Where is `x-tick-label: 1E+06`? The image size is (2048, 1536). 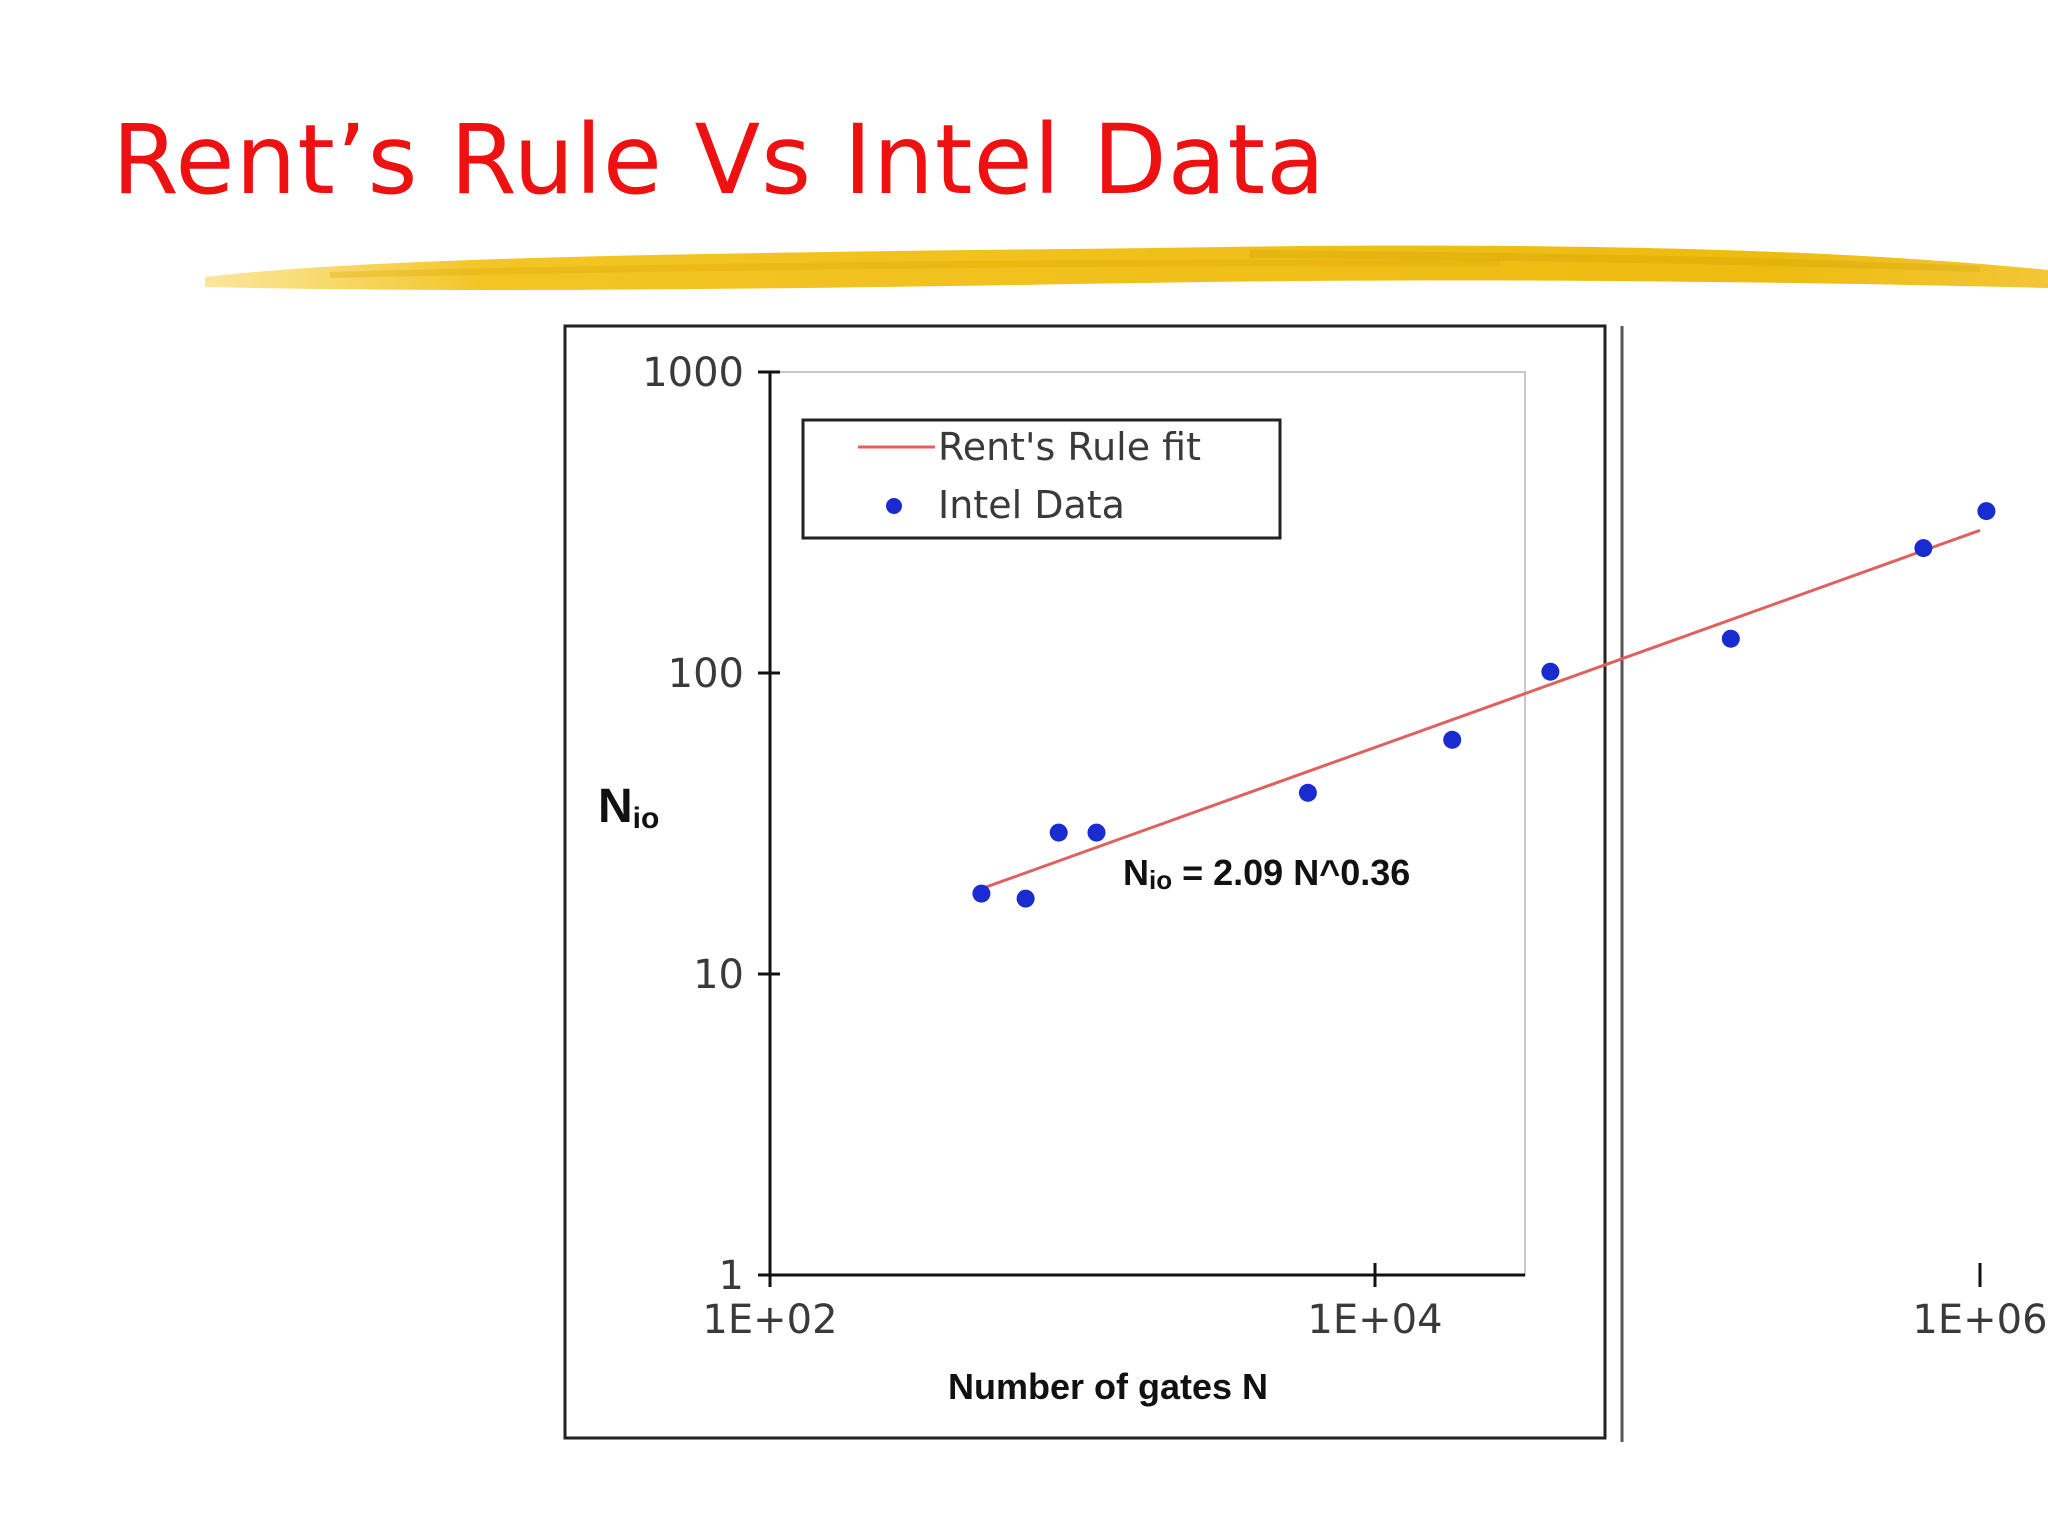 x-tick-label: 1E+06 is located at coordinates (1979, 1320).